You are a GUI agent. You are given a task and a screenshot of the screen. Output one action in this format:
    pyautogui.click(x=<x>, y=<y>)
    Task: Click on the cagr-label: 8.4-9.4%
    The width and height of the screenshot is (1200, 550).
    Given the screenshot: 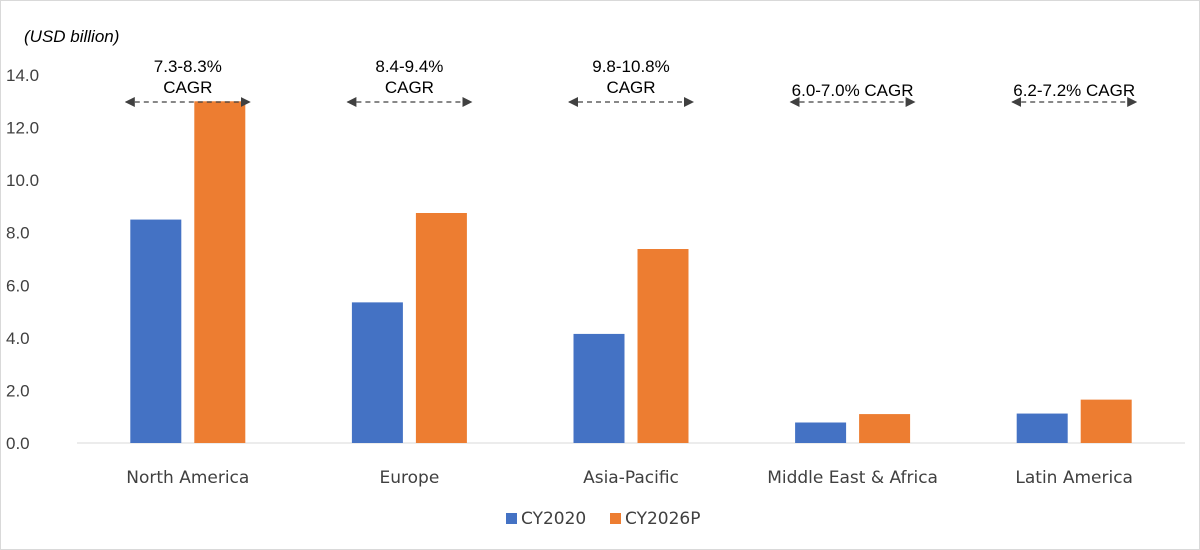 What is the action you would take?
    pyautogui.click(x=409, y=66)
    